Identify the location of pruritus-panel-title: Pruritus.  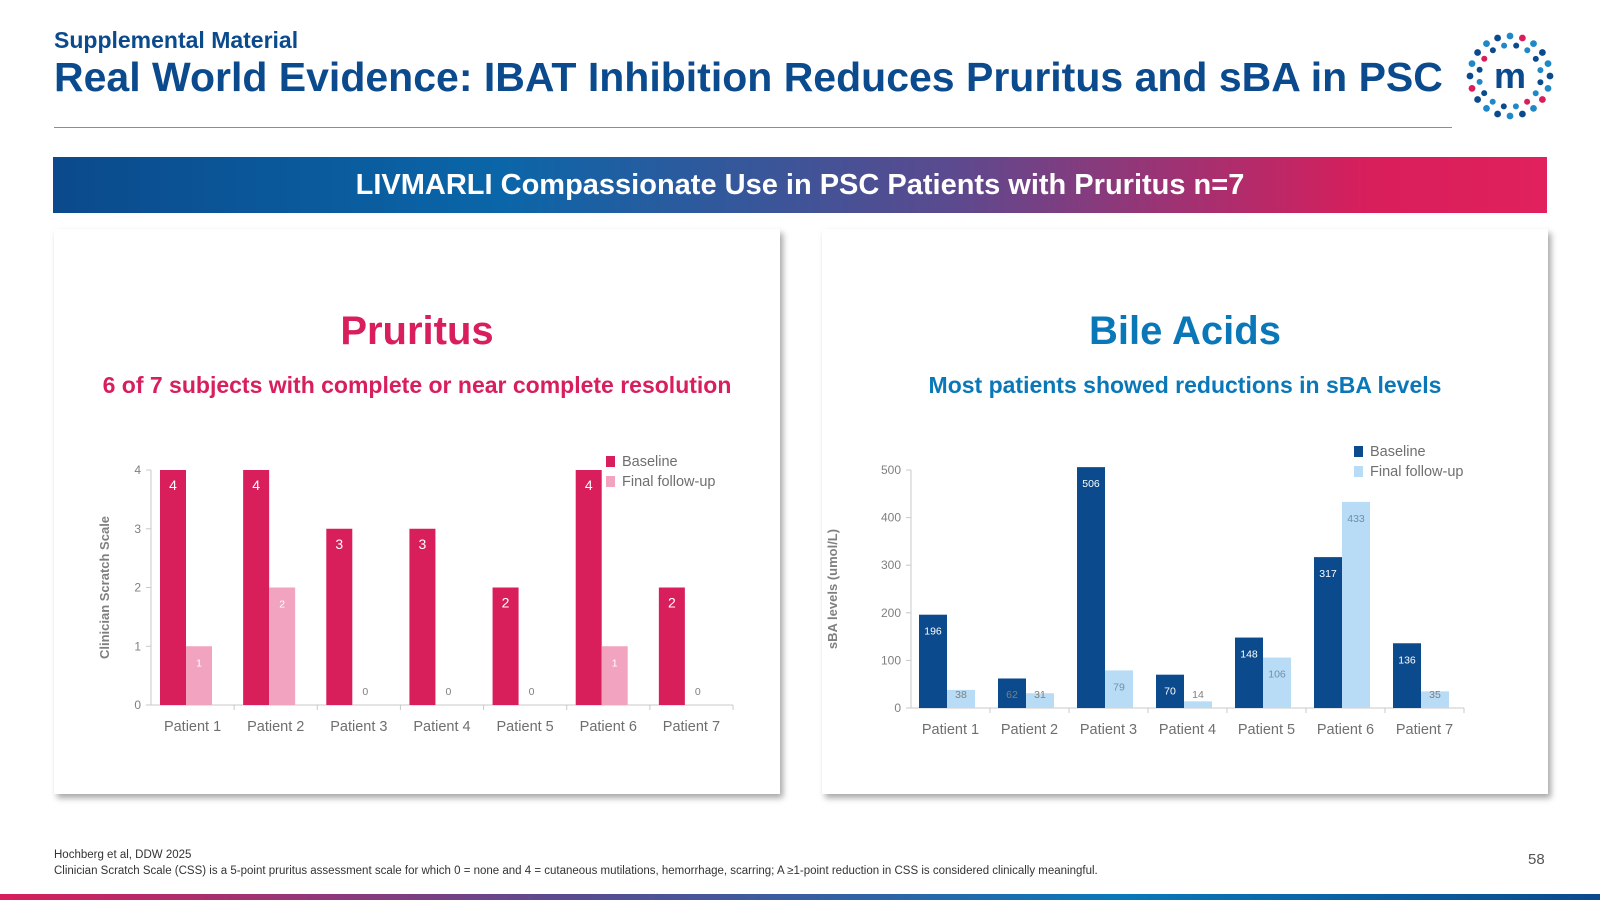
(417, 331).